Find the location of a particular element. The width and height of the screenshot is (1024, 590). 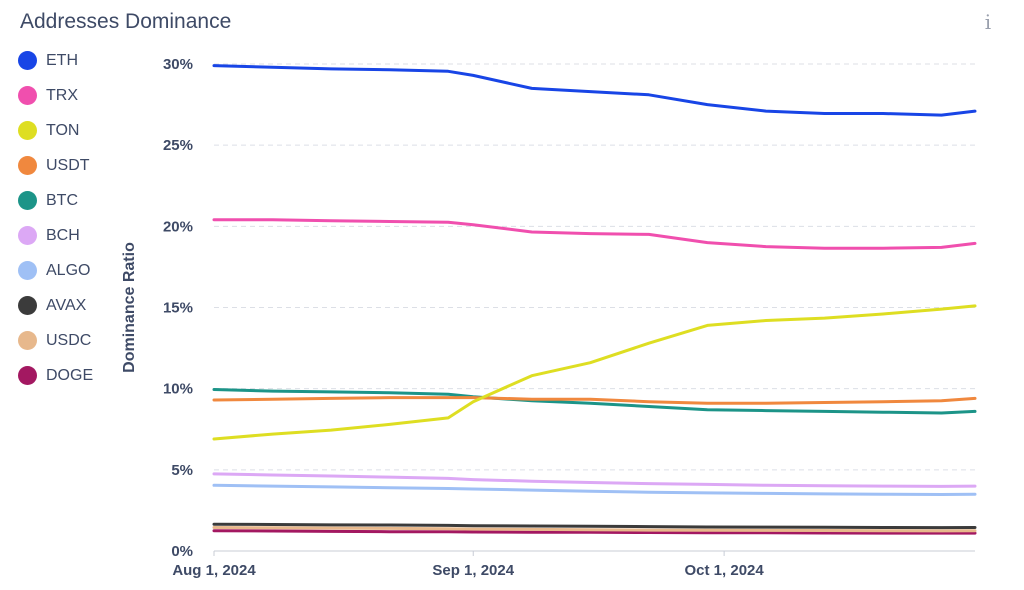

series-line-usdc is located at coordinates (594, 529).